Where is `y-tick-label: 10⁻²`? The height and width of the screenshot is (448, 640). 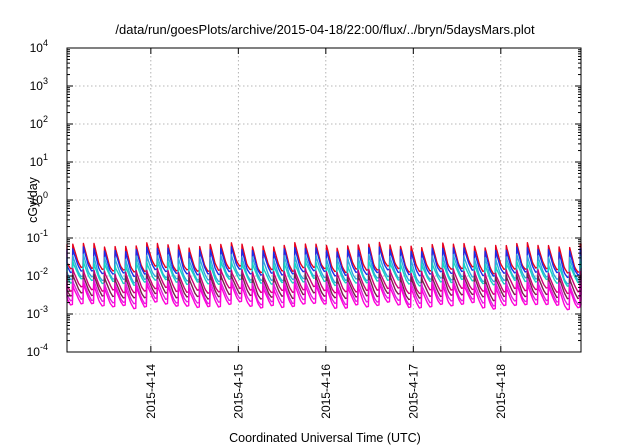
y-tick-label: 10⁻² is located at coordinates (37, 274).